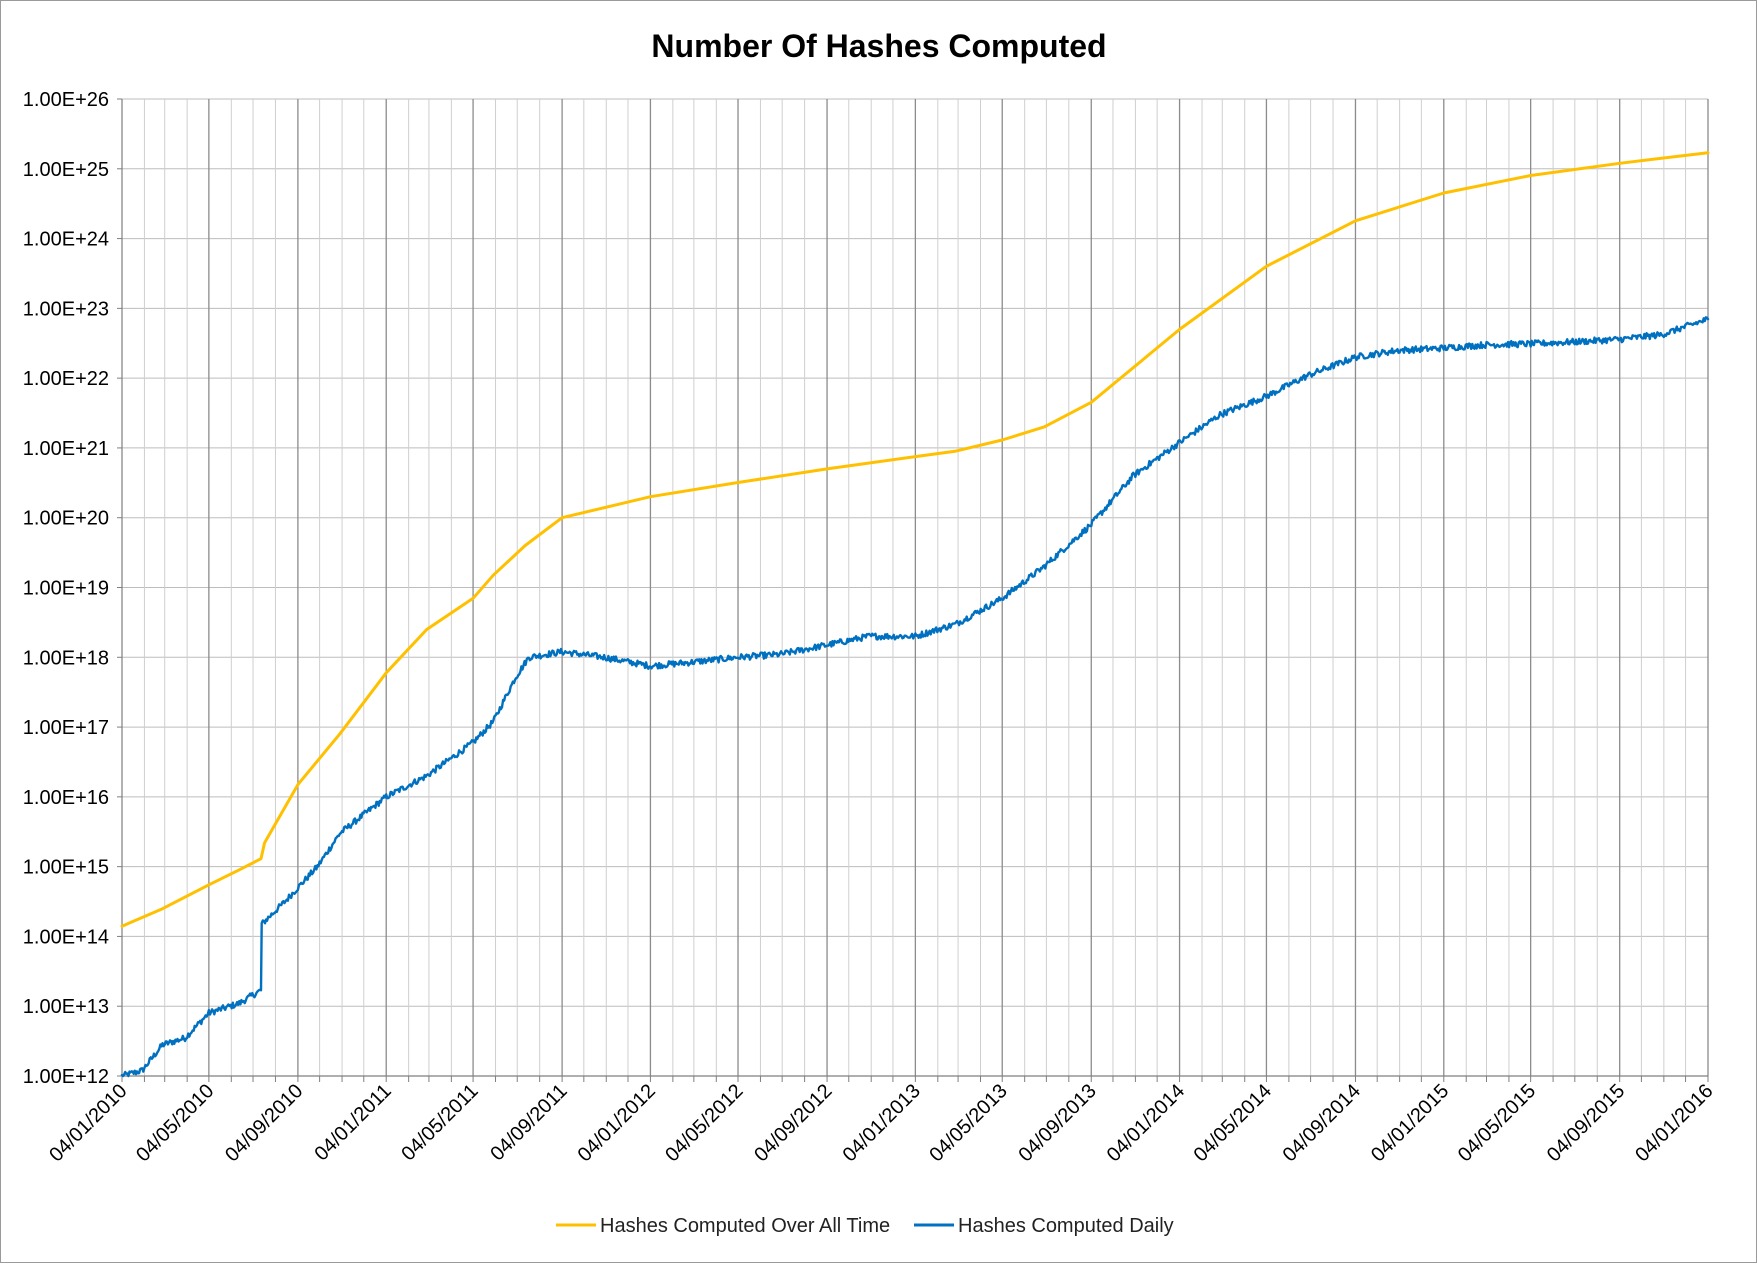 This screenshot has height=1264, width=1757. What do you see at coordinates (175, 1123) in the screenshot?
I see `x-tick-label: 04/05/2010` at bounding box center [175, 1123].